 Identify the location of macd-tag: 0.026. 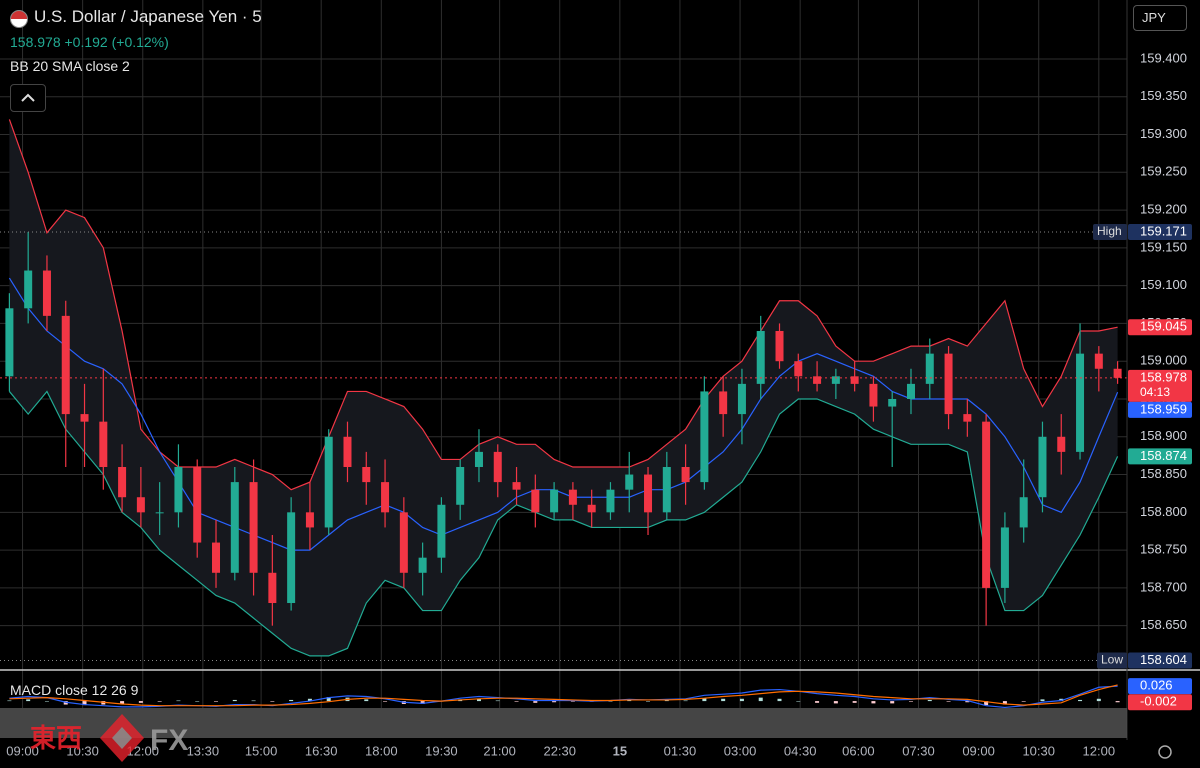
(1156, 685).